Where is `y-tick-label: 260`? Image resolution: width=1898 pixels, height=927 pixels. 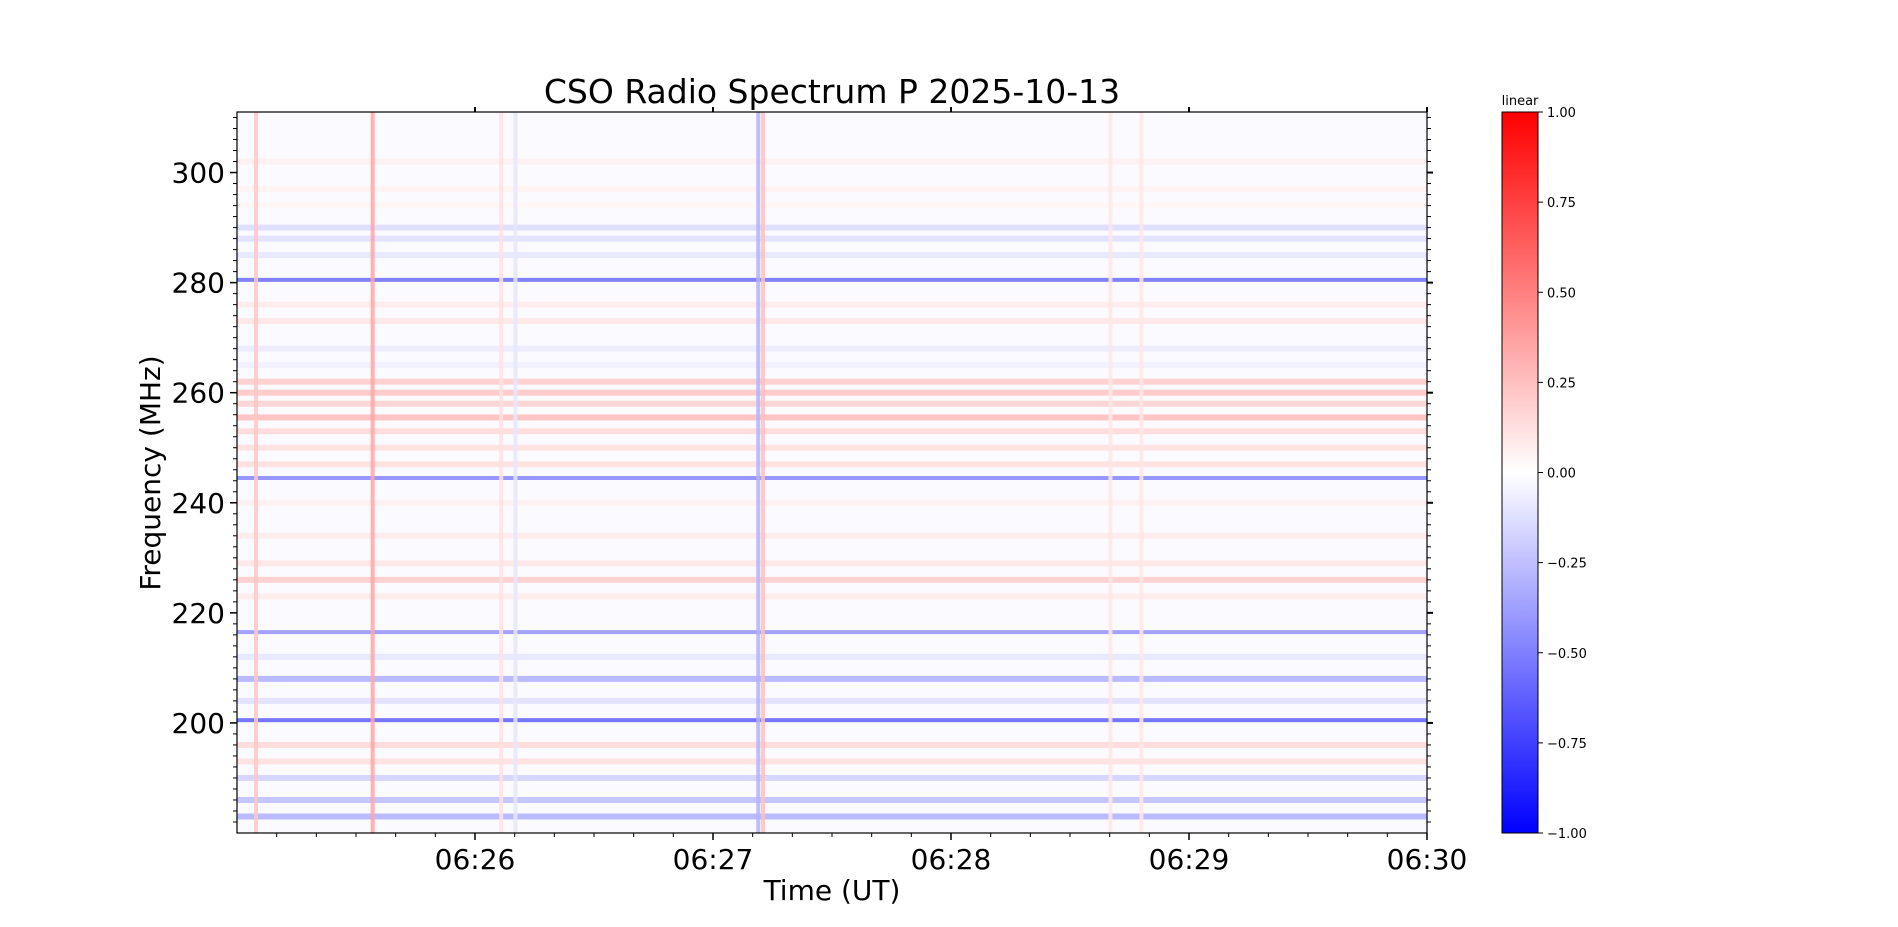 y-tick-label: 260 is located at coordinates (198, 393).